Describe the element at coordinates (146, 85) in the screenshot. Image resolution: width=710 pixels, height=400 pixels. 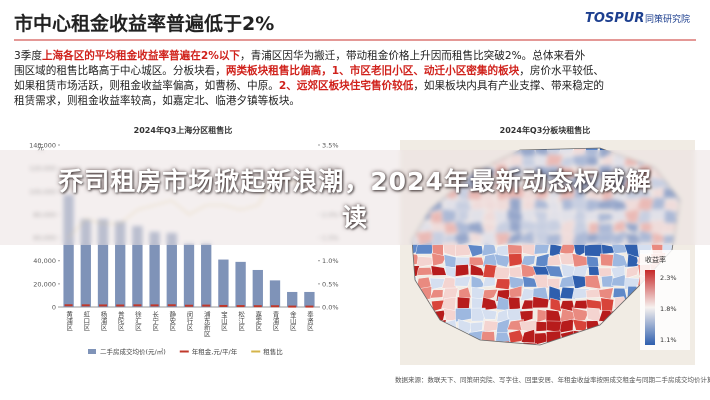
I see `body-text: 如果租赁市场活跃，则租金收益率偏高，如曹杨、中原。` at that location.